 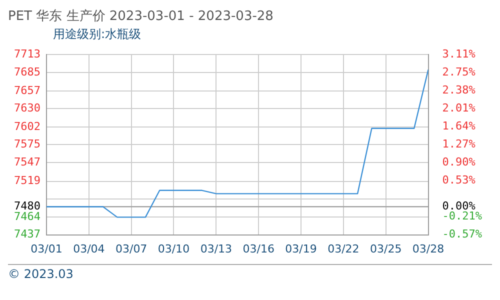 What do you see at coordinates (459, 71) in the screenshot?
I see `y2-tick-label: 2.75%` at bounding box center [459, 71].